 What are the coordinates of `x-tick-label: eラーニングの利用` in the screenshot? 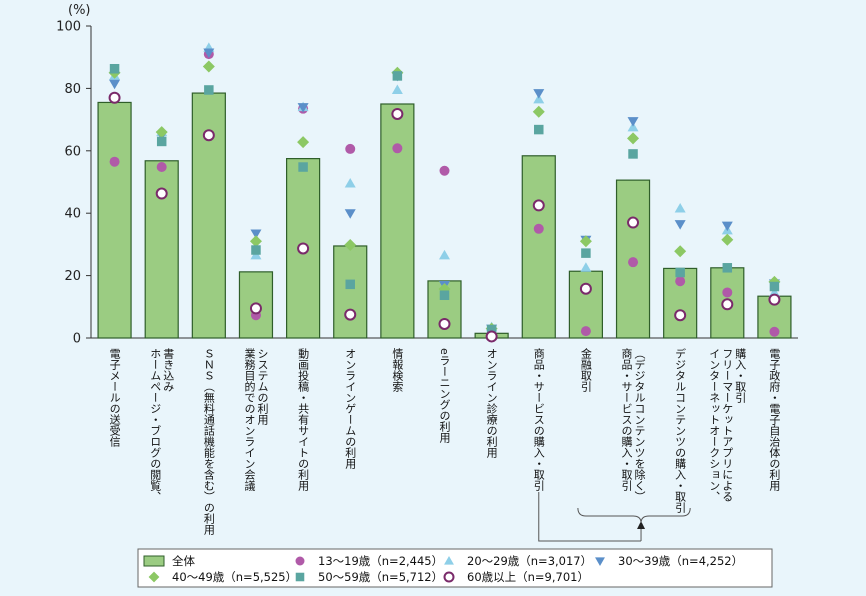 It's located at (444, 395).